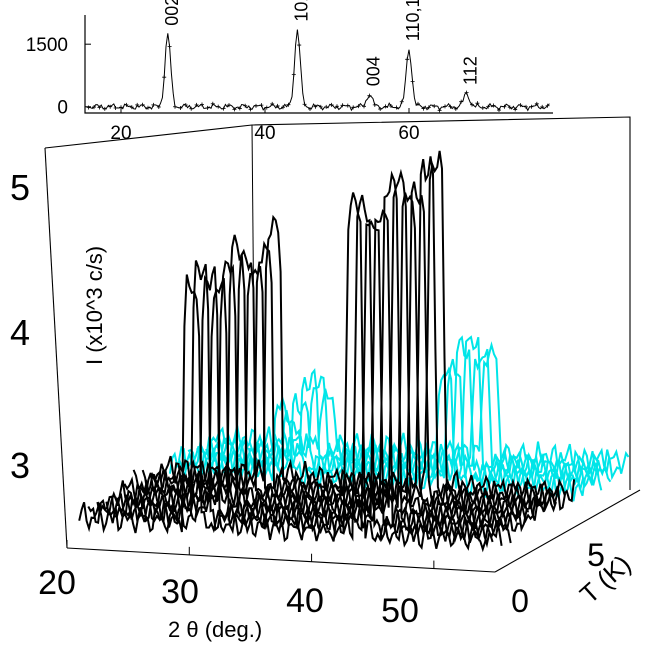  I want to click on y-axis-label: I (x10^3 c/s), so click(94, 305).